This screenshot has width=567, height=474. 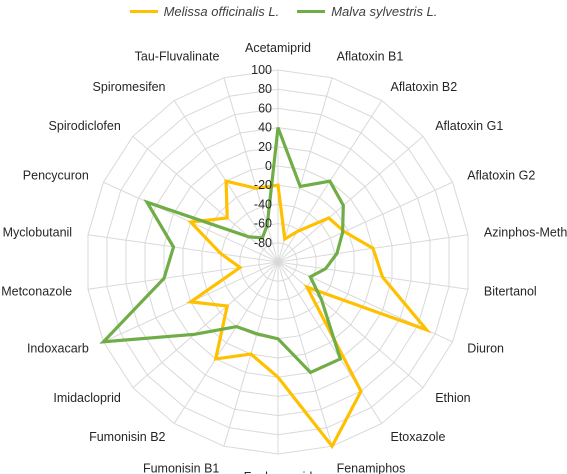 I want to click on category-label-2: Aflatoxin B2, so click(x=424, y=87).